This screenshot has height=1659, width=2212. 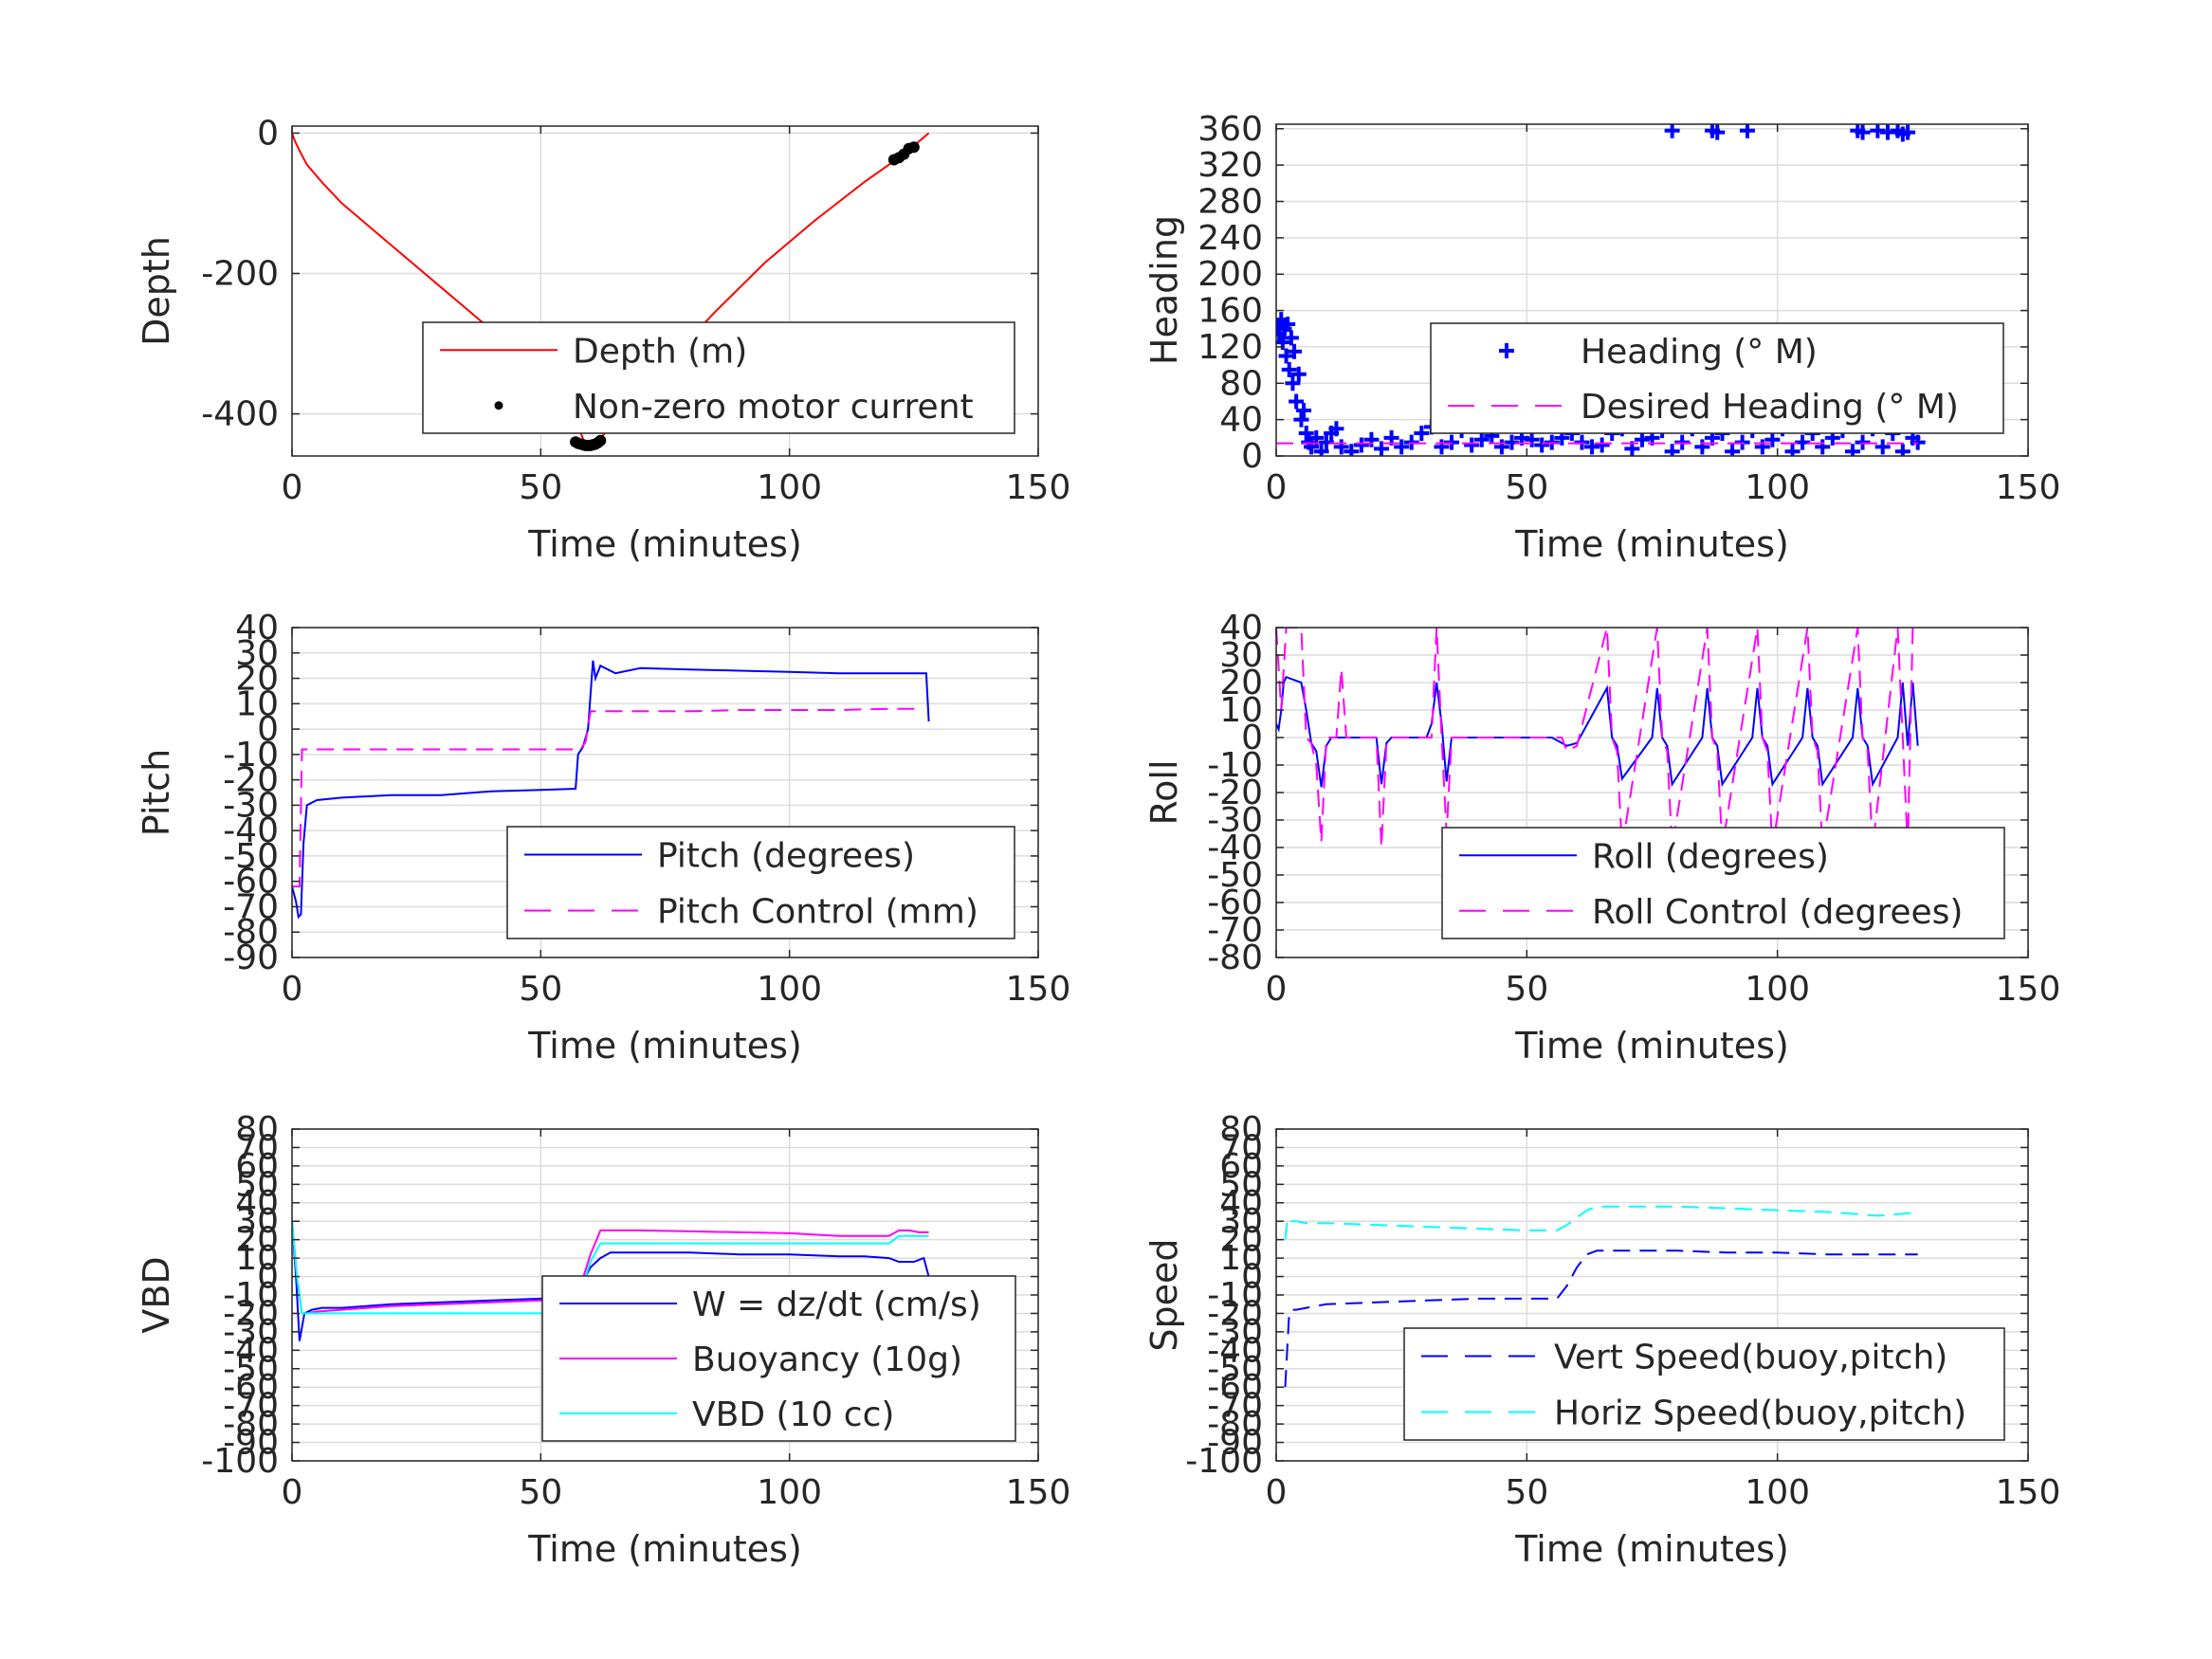 What do you see at coordinates (660, 351) in the screenshot?
I see `legend-label: Depth (m)` at bounding box center [660, 351].